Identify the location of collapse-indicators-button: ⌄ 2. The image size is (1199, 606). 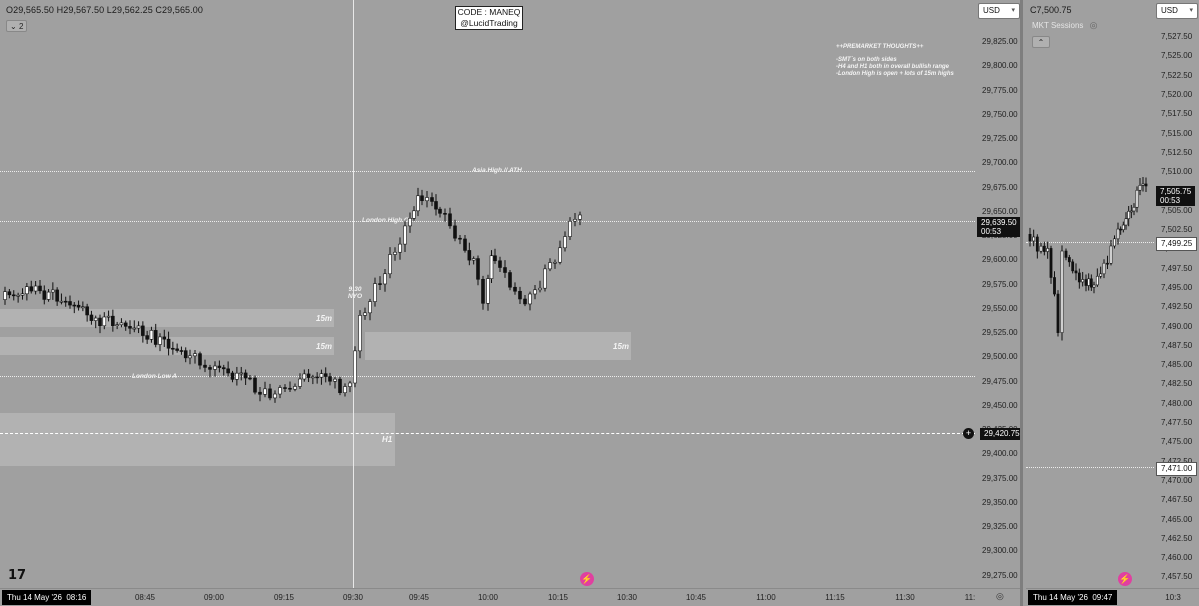
(17, 26).